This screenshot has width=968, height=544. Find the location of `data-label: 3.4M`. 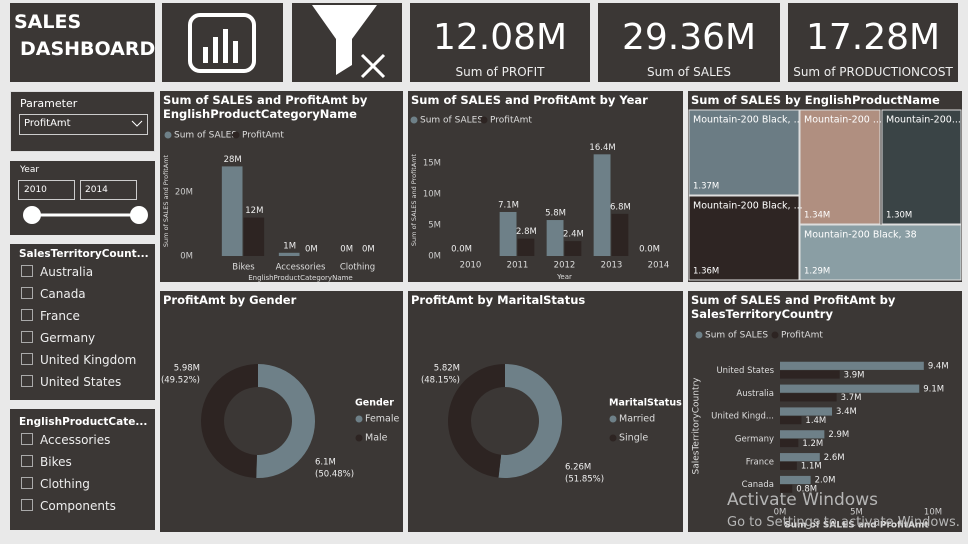

data-label: 3.4M is located at coordinates (846, 412).